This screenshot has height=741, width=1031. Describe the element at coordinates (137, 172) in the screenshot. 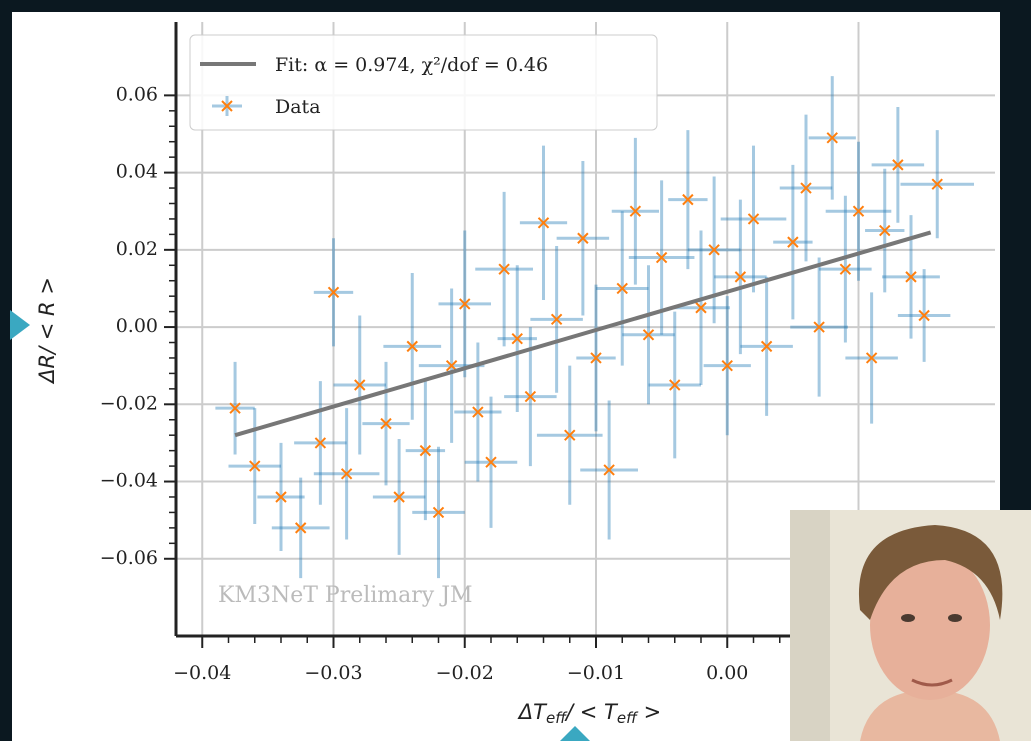

I see `y-tick-label: 0.04` at that location.